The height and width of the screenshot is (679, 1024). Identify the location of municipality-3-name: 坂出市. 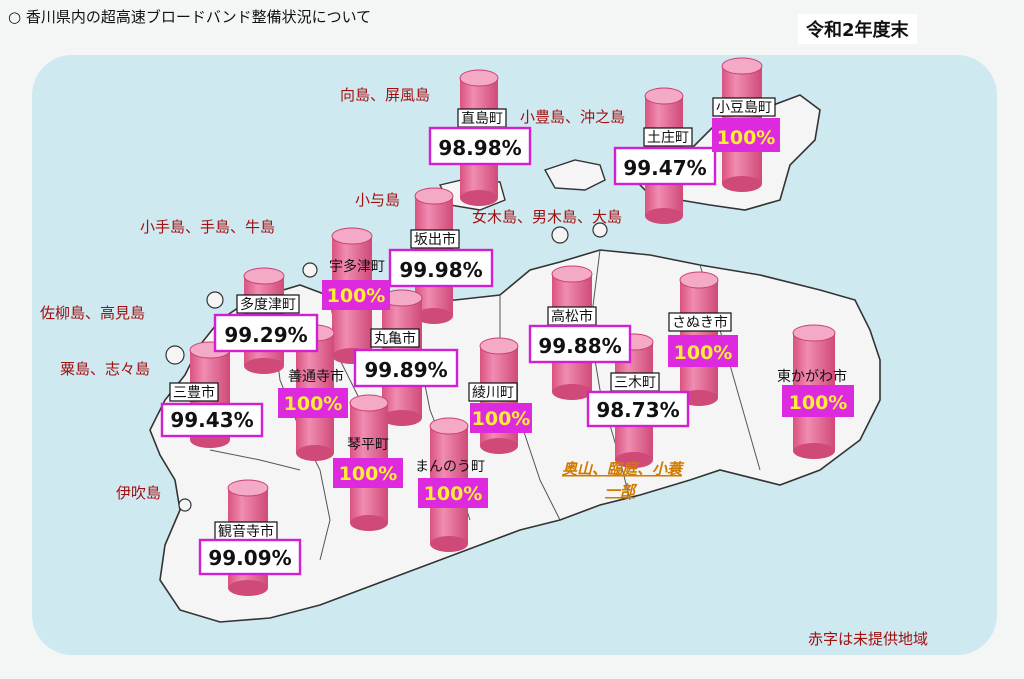
(435, 239).